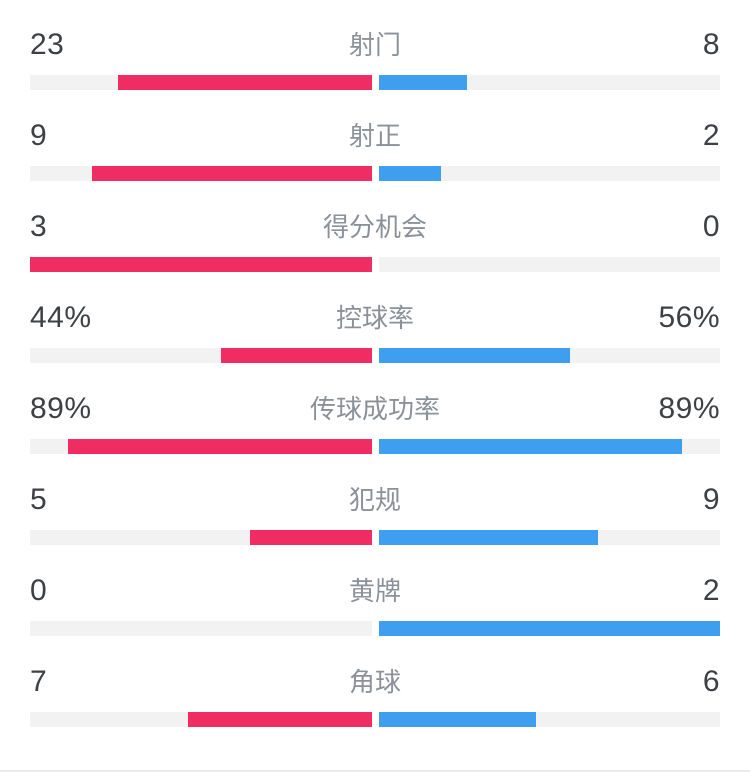 The image size is (750, 776). I want to click on stat-header: 3 得分机会 0, so click(375, 226).